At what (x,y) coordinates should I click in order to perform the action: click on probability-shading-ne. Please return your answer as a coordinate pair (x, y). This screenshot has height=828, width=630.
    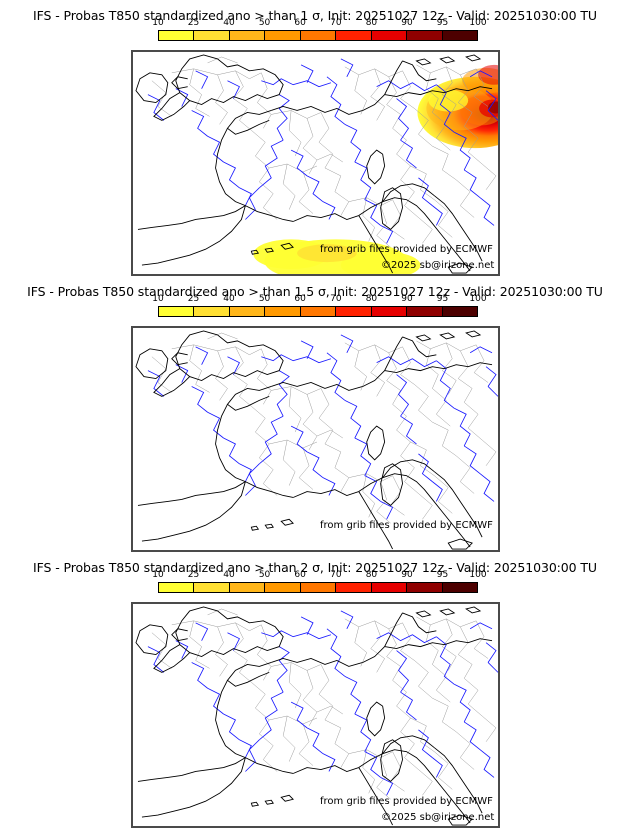
    Looking at the image, I should click on (458, 106).